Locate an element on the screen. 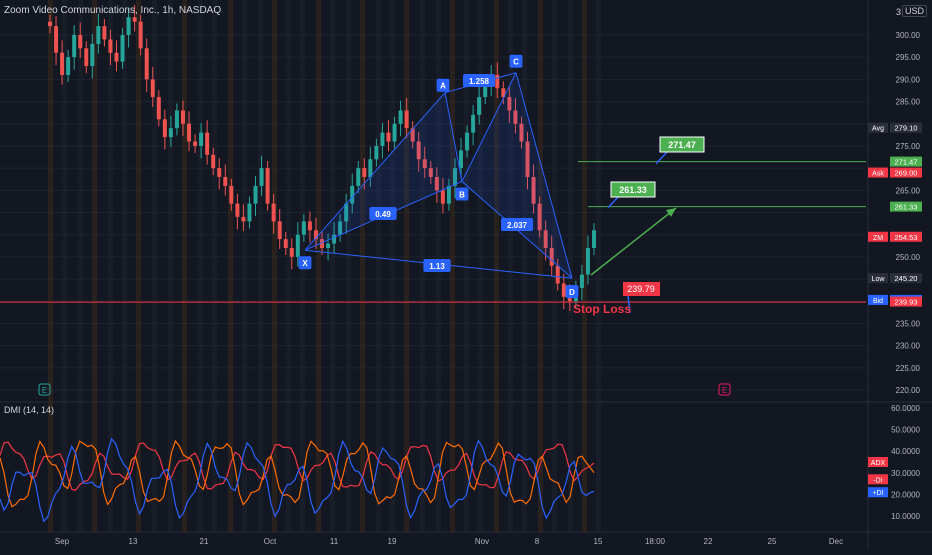 The image size is (932, 555). price-label: Ask 269.00 is located at coordinates (895, 172).